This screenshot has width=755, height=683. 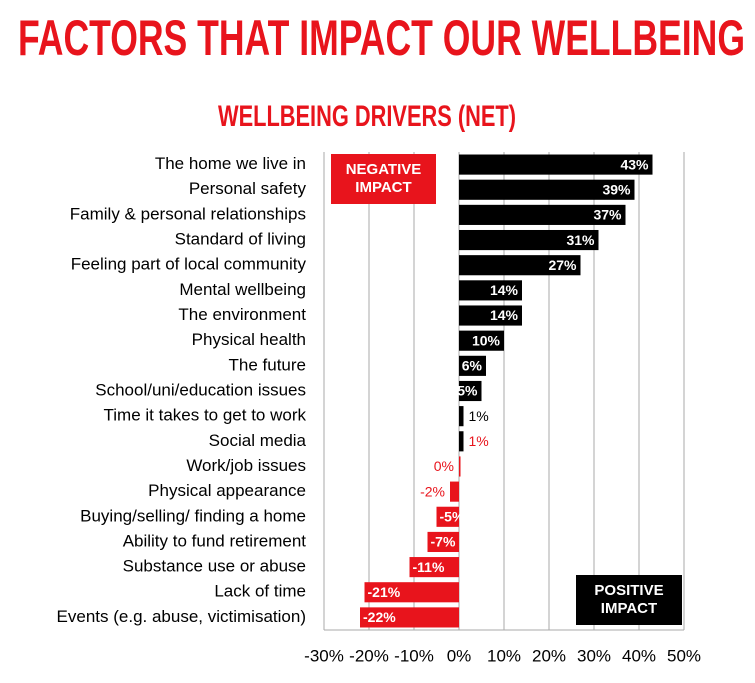 What do you see at coordinates (381, 38) in the screenshot?
I see `chart-title: FACTORS THAT IMPACT OUR WELLBEING` at bounding box center [381, 38].